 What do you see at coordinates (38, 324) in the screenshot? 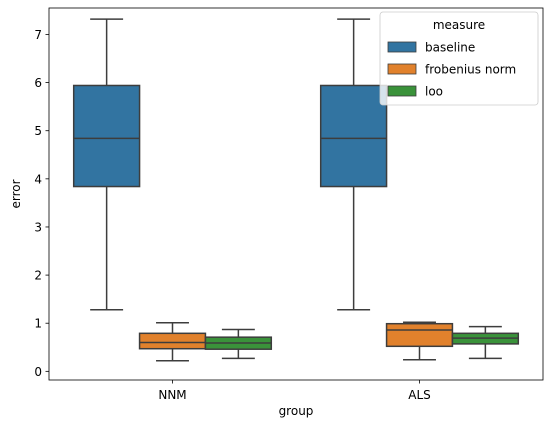
I see `y-tick-label: 1` at bounding box center [38, 324].